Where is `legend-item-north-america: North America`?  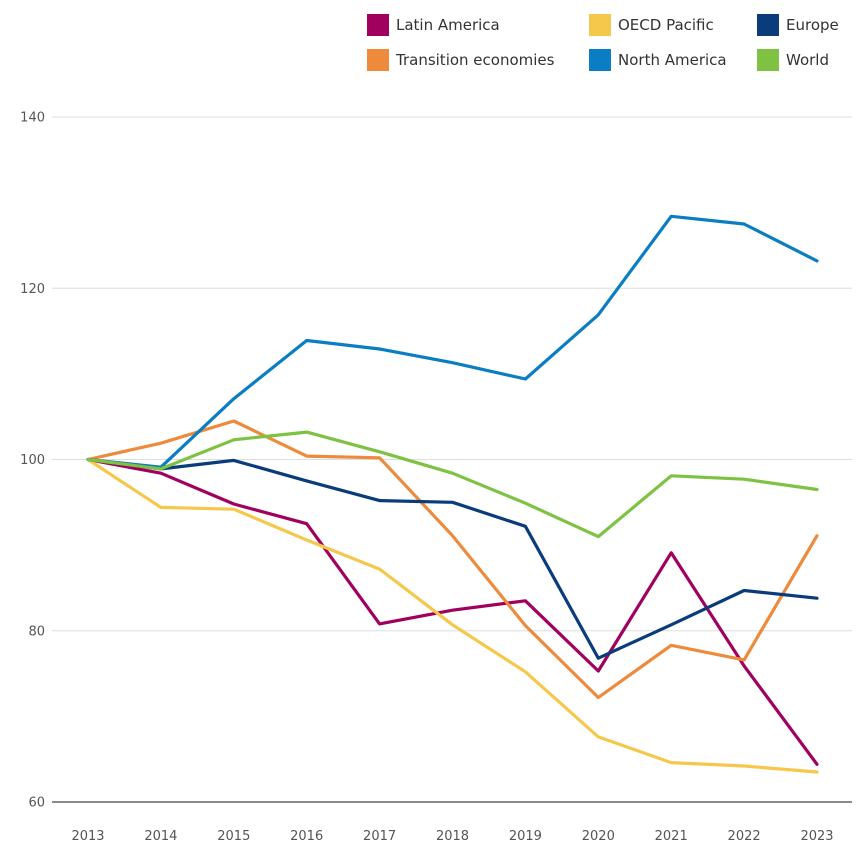 legend-item-north-america: North America is located at coordinates (658, 60).